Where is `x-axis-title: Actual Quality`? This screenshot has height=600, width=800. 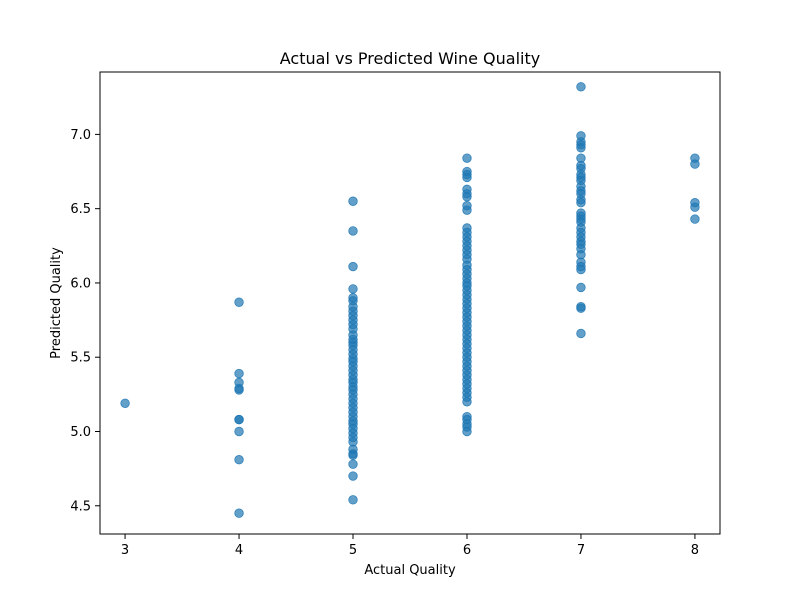 x-axis-title: Actual Quality is located at coordinates (410, 570).